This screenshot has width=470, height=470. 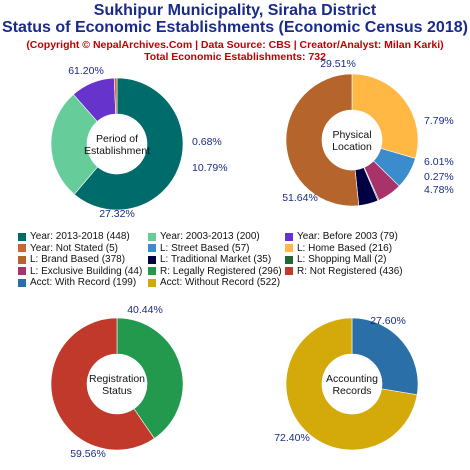 I want to click on percent-label: 40.44%, so click(x=145, y=310).